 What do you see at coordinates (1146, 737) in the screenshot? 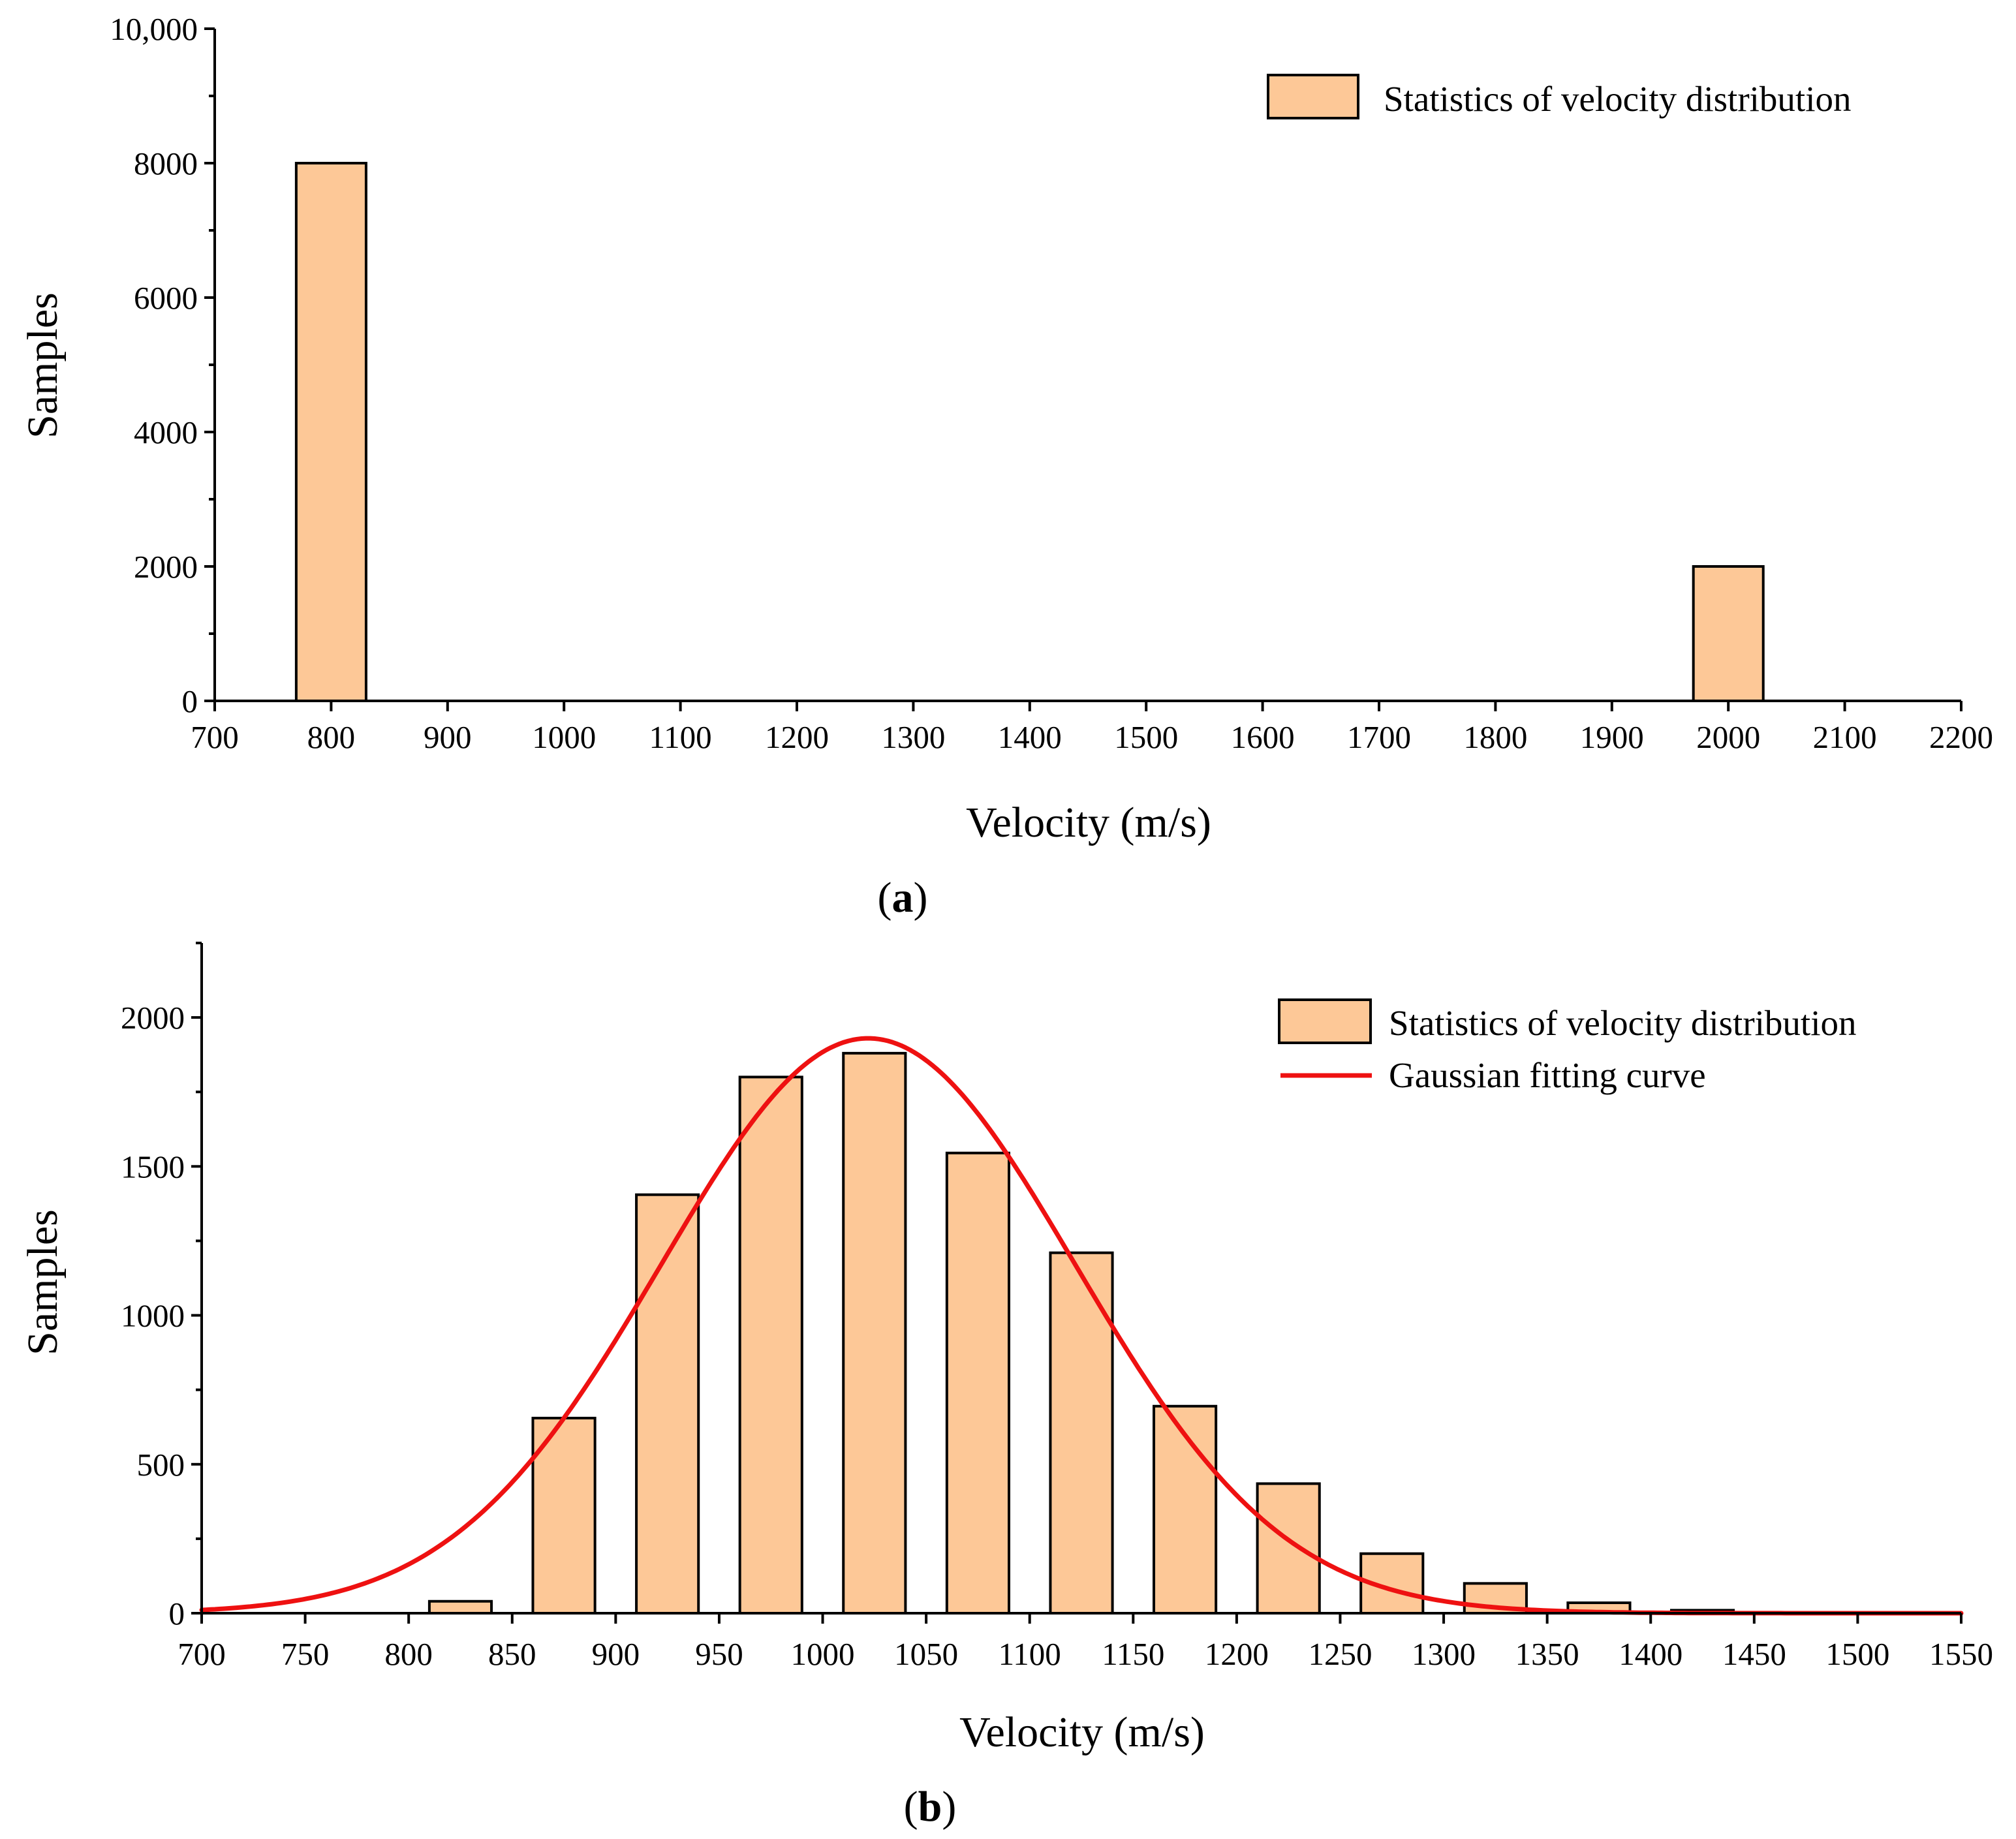
I see `panel-a-x-tick-label: 1500` at bounding box center [1146, 737].